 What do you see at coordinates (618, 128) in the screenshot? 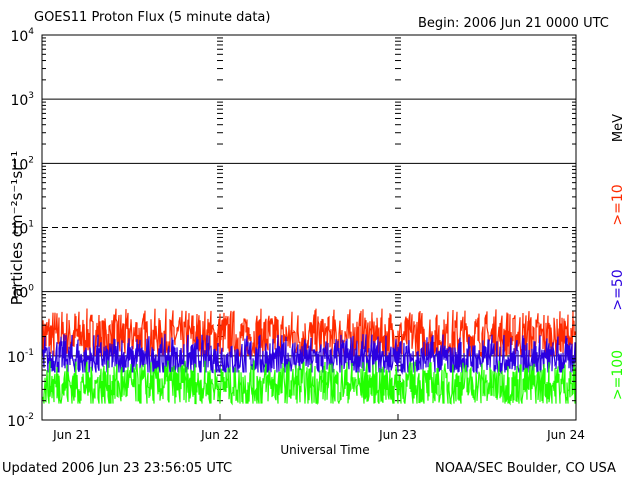
I see `legend-unit: MeV` at bounding box center [618, 128].